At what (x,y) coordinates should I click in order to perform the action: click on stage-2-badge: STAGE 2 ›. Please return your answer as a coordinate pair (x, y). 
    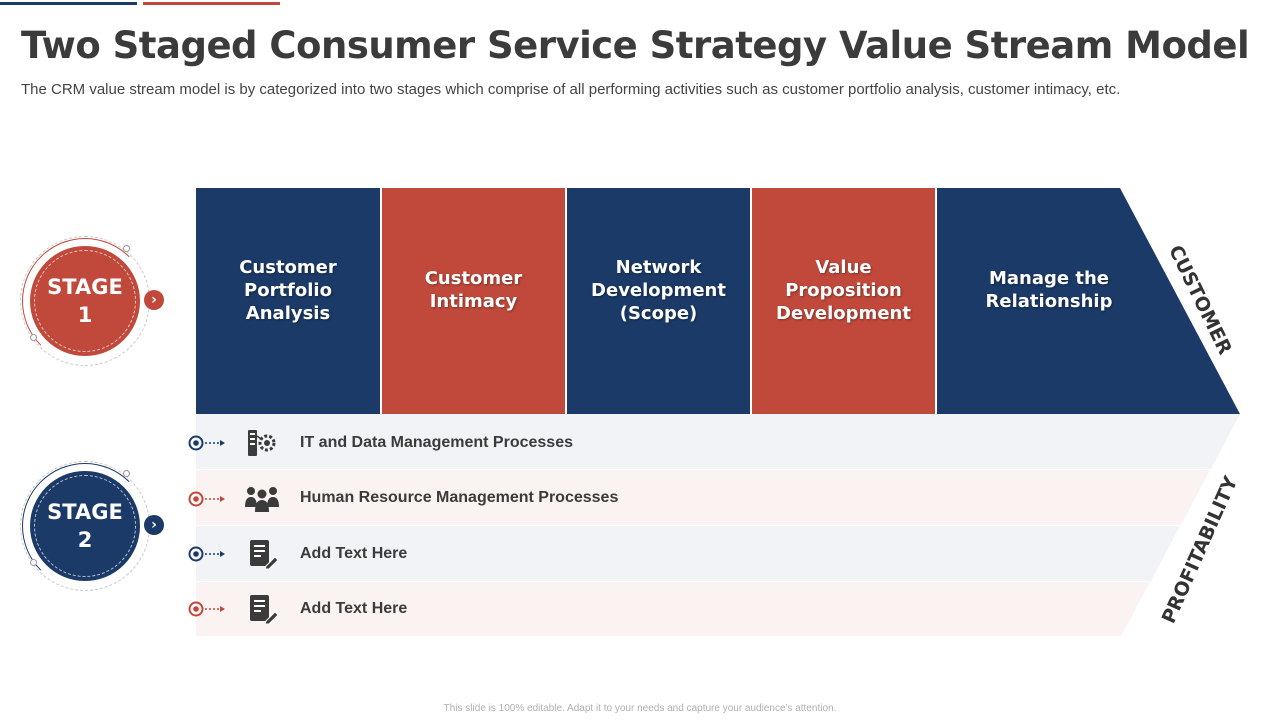
    Looking at the image, I should click on (92, 526).